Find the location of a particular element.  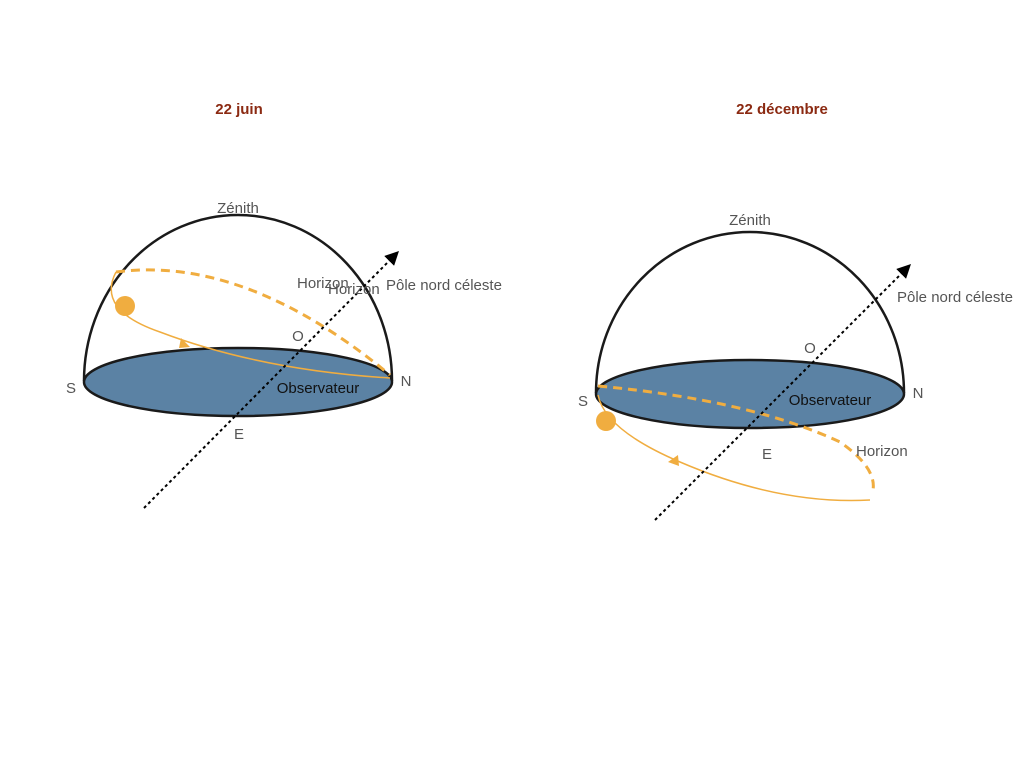

december-south-label: S is located at coordinates (583, 401).